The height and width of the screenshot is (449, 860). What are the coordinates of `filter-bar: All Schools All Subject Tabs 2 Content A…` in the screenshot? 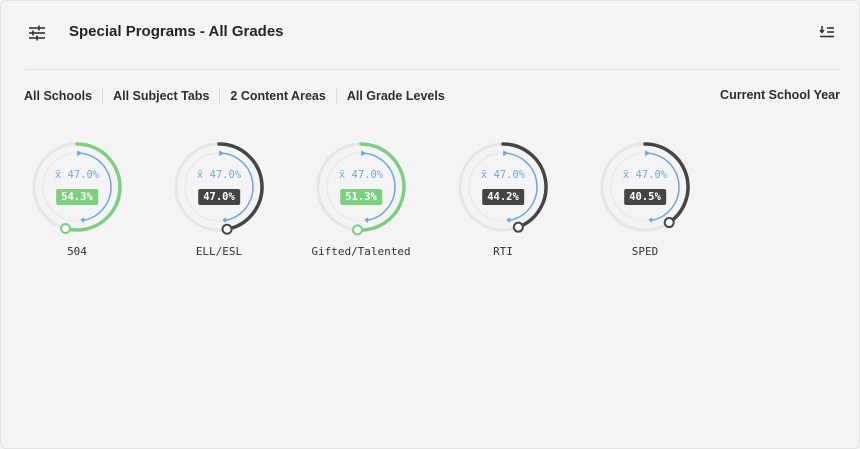 It's located at (234, 96).